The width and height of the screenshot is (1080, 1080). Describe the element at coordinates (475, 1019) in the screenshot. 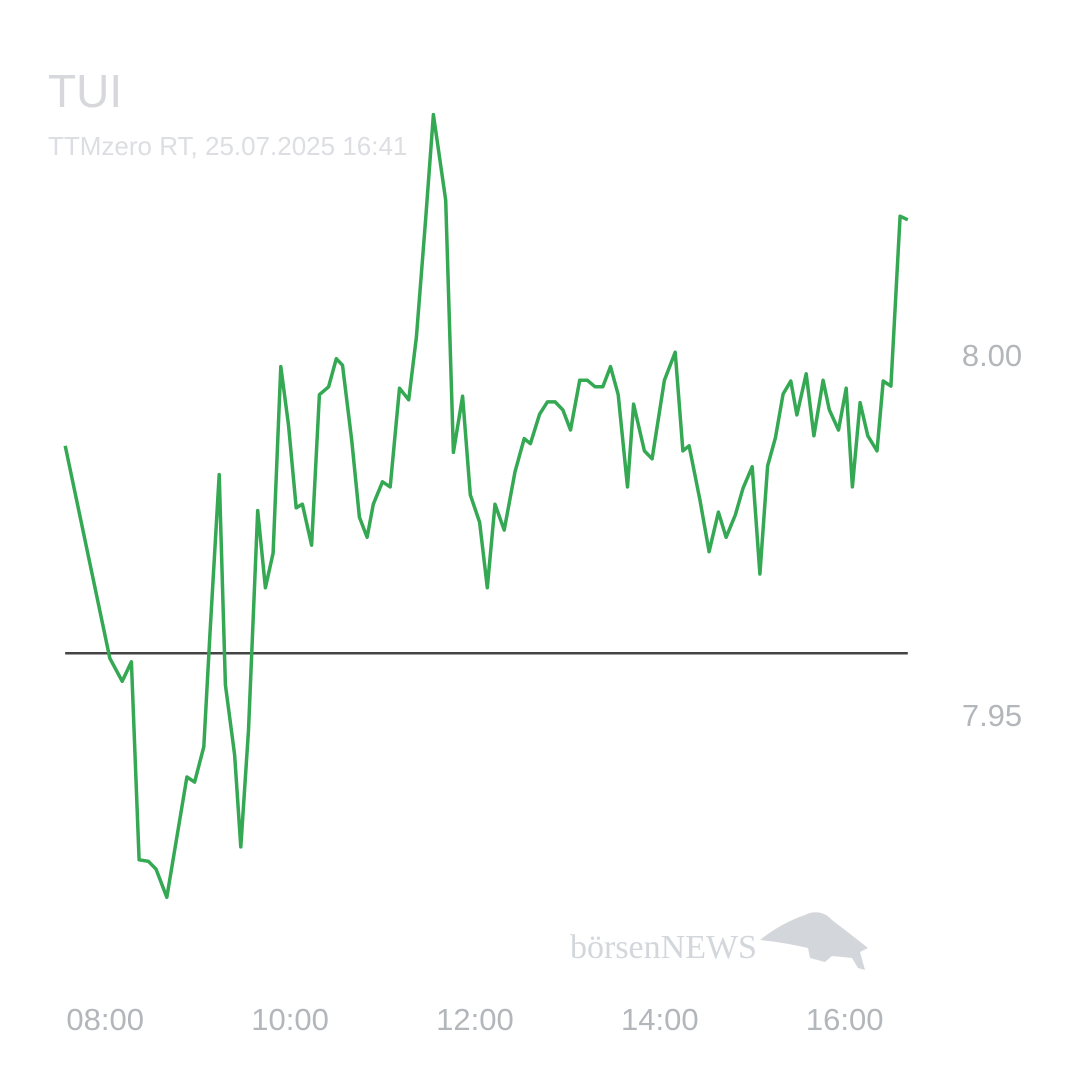

I see `x-tick-label: 12:00` at that location.